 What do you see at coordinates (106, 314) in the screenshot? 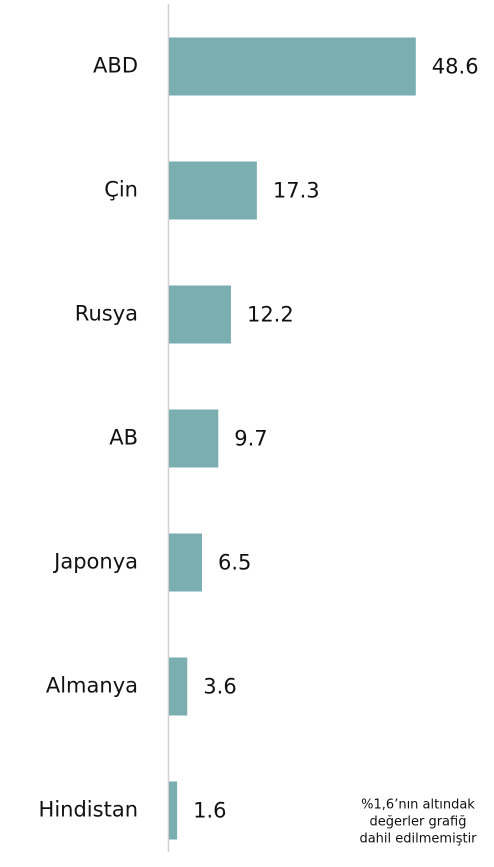
I see `category-label: Rusya` at bounding box center [106, 314].